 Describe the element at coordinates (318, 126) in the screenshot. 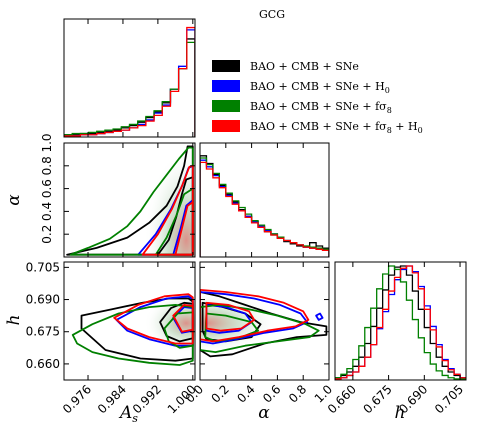

I see `legend-label-main-3: BAO + CMB + SNe + fσ` at that location.